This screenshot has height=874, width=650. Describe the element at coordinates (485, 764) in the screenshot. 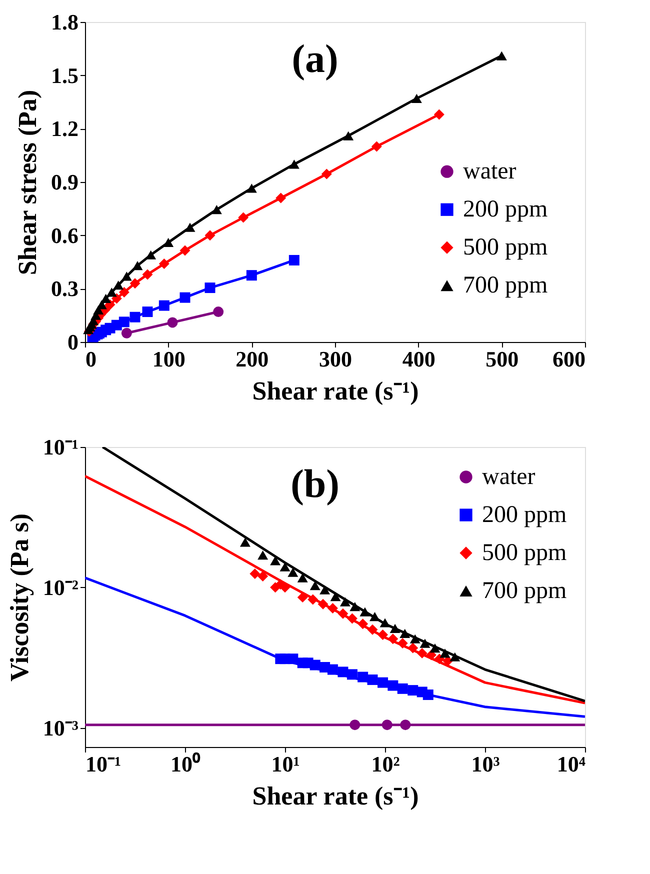

I see `x-tick-label: 10³` at that location.